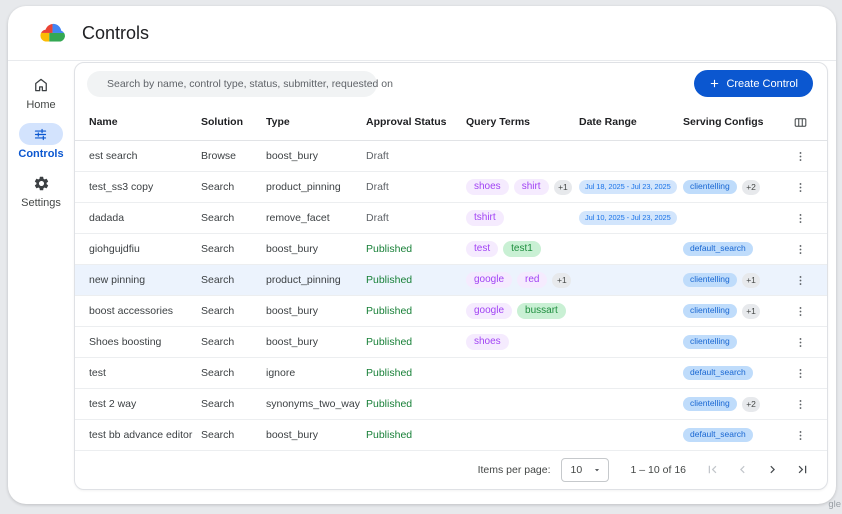 This screenshot has width=842, height=514. I want to click on cell-name: new pinning, so click(117, 280).